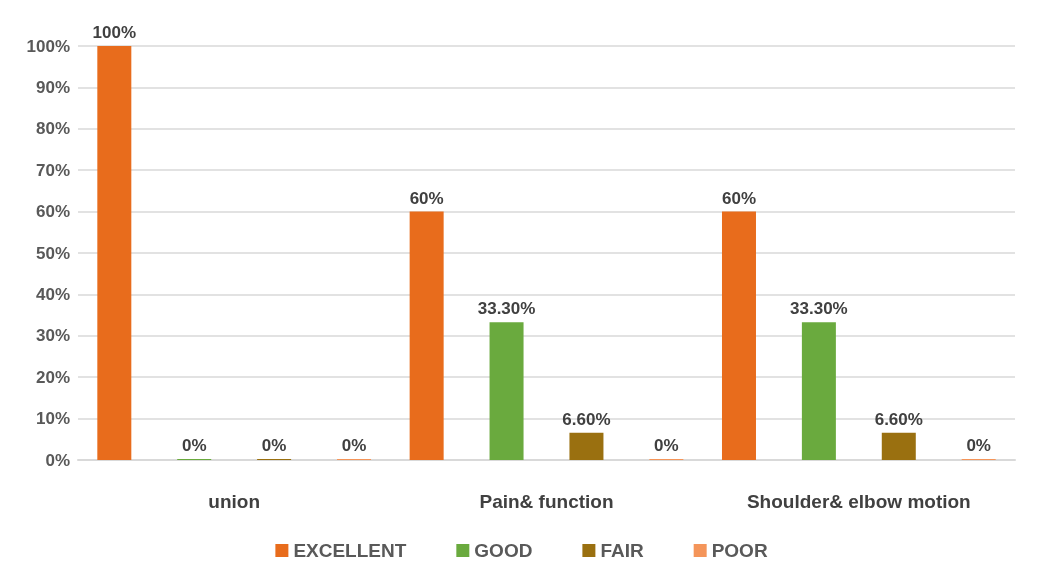 Image resolution: width=1043 pixels, height=583 pixels. I want to click on legend-label: FAIR, so click(622, 550).